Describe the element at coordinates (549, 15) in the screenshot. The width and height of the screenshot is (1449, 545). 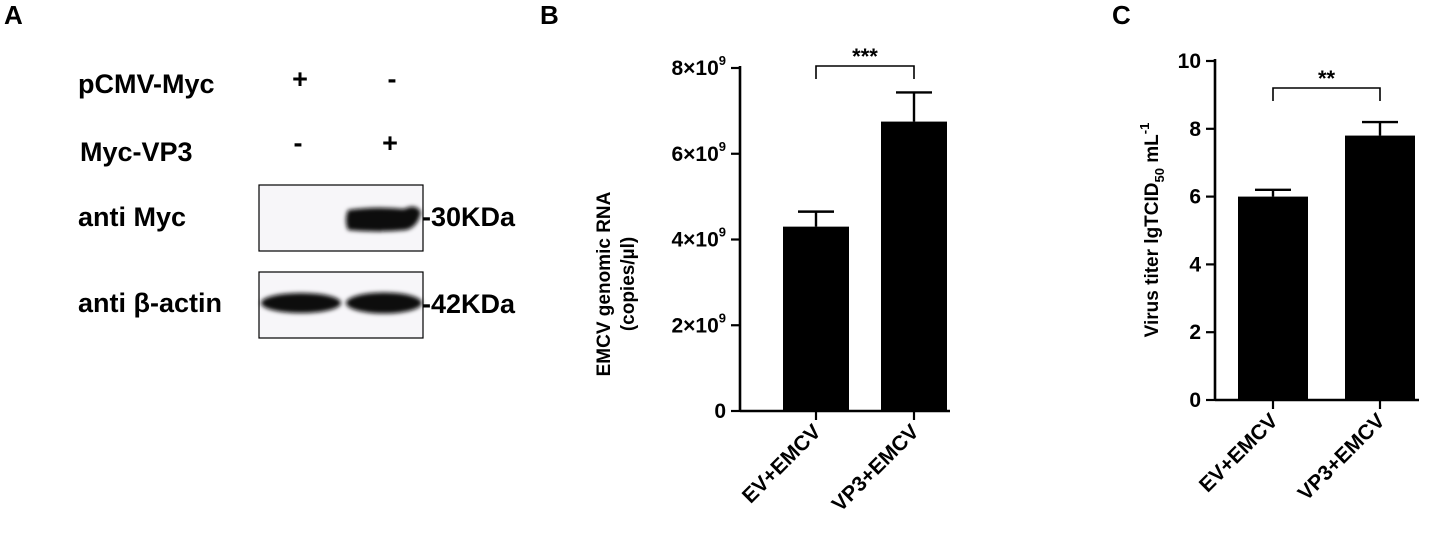
I see `panel-b-letter: B` at that location.